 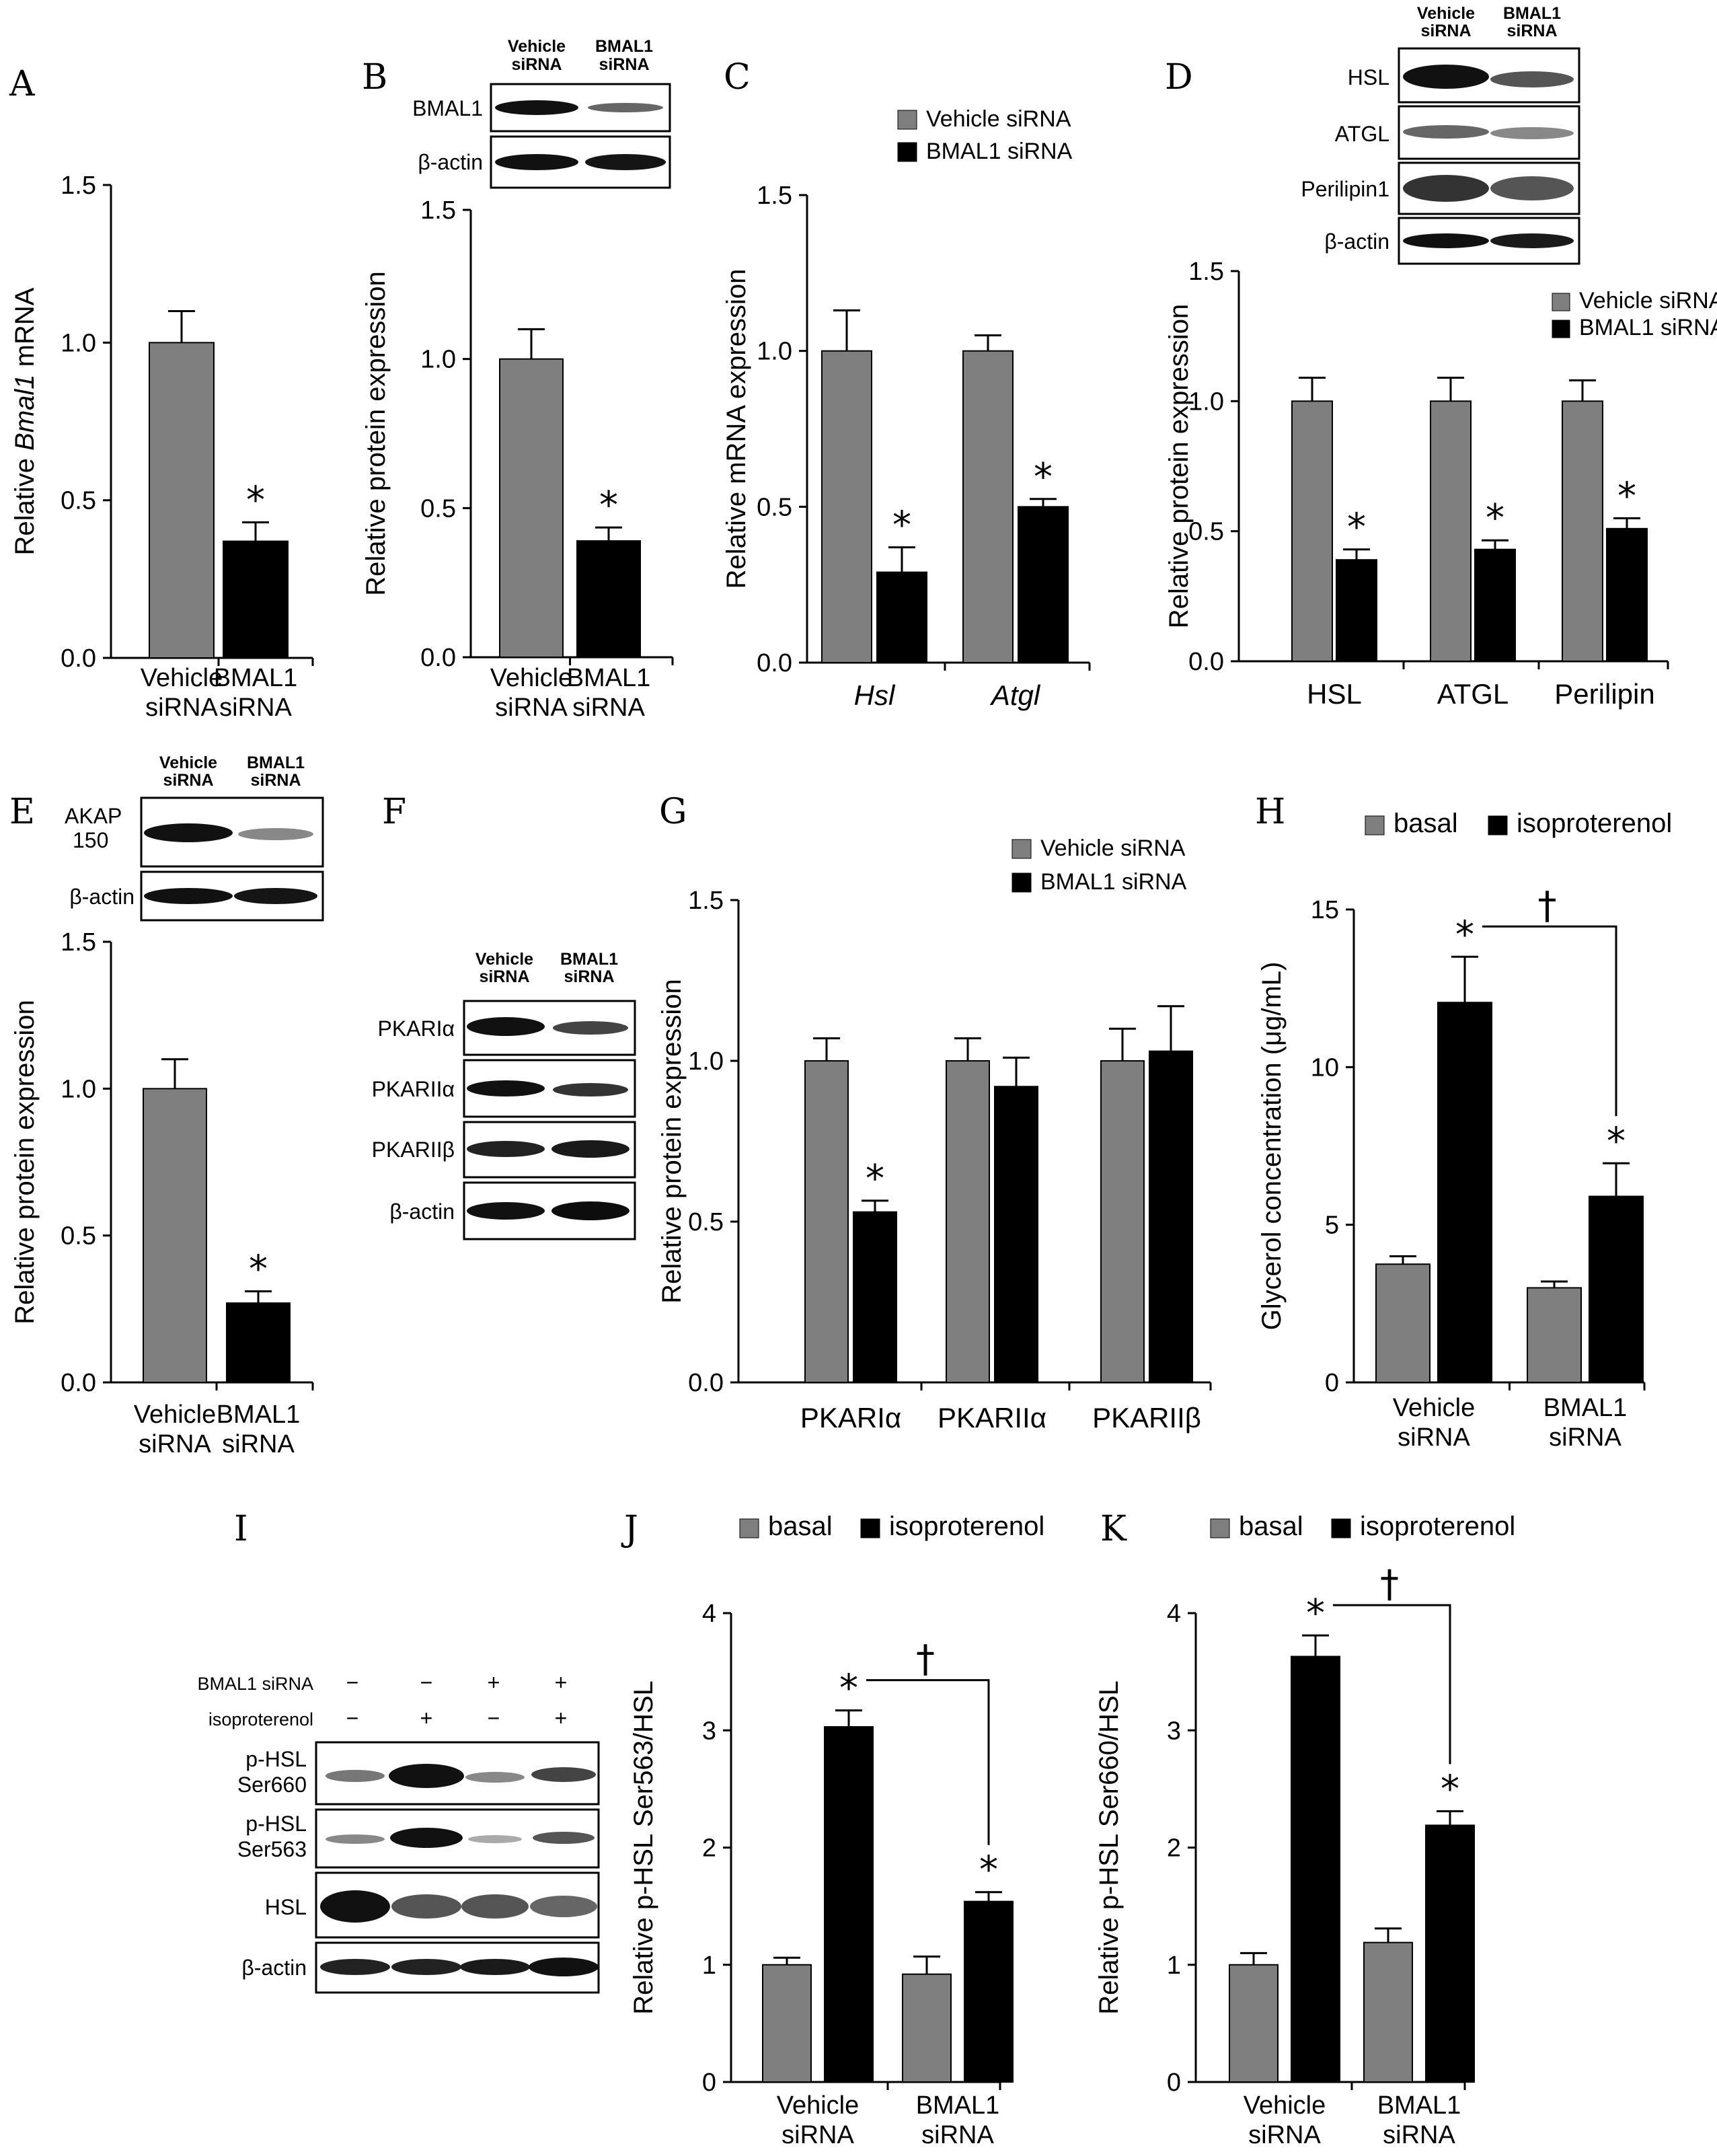 What do you see at coordinates (736, 429) in the screenshot?
I see `y-axis-label: Relative mRNA expression` at bounding box center [736, 429].